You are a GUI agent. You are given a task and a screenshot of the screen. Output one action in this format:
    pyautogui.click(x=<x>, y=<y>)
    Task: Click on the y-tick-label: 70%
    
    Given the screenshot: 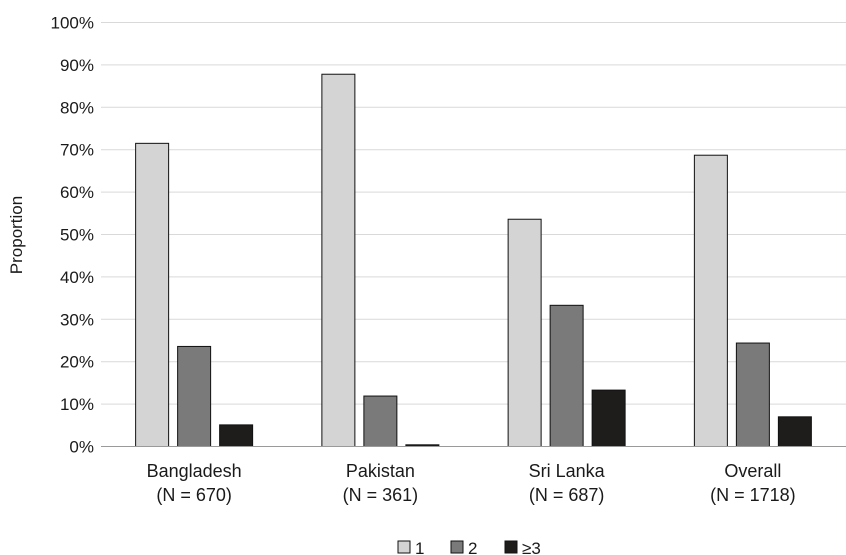 What is the action you would take?
    pyautogui.click(x=77, y=150)
    